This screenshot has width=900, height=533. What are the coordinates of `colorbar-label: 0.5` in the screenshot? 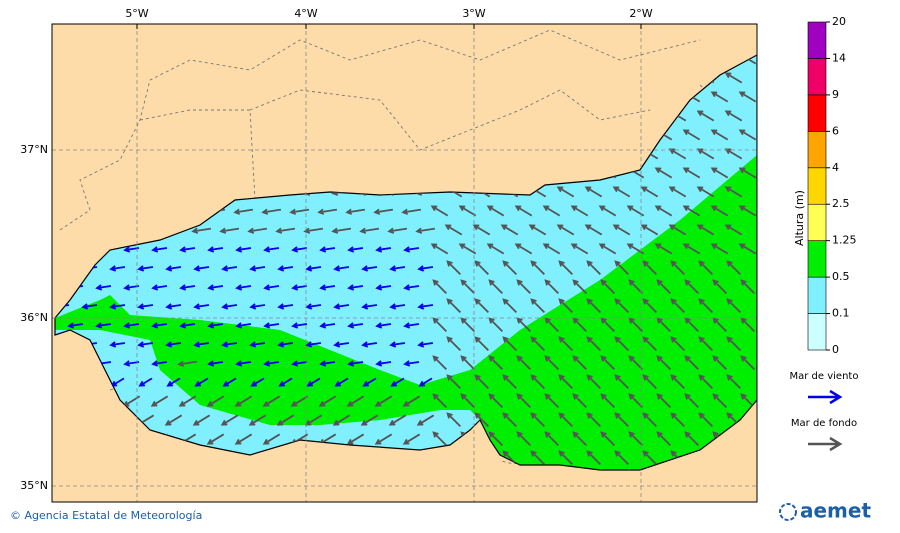 It's located at (841, 276).